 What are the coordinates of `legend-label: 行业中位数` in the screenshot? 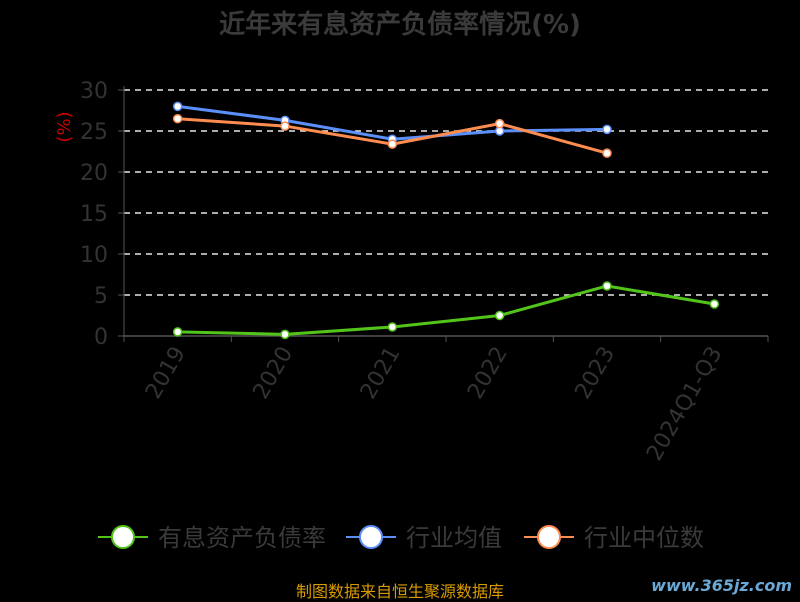 It's located at (644, 538).